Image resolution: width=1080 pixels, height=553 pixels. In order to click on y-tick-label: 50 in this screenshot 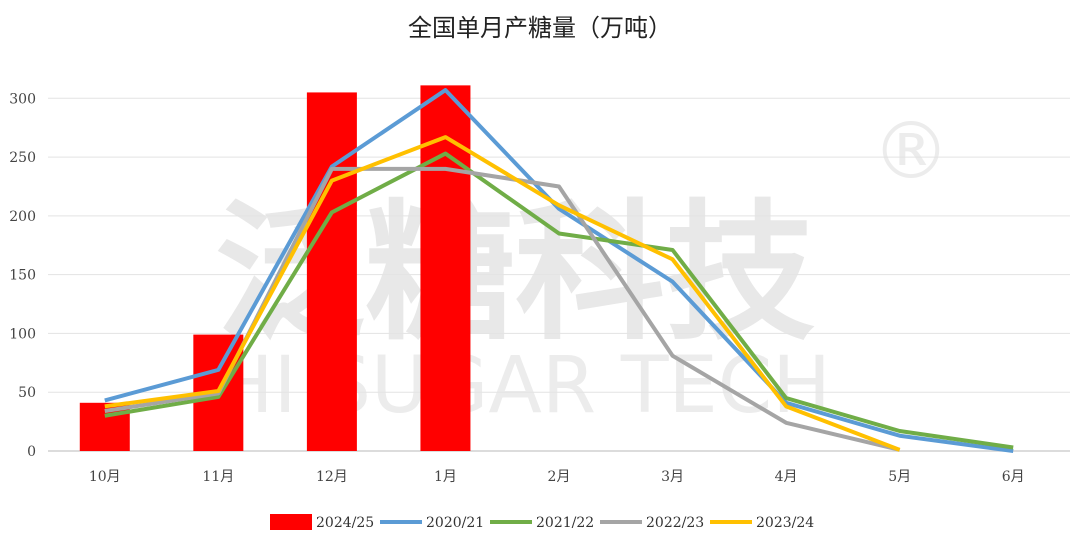, I will do `click(27, 393)`.